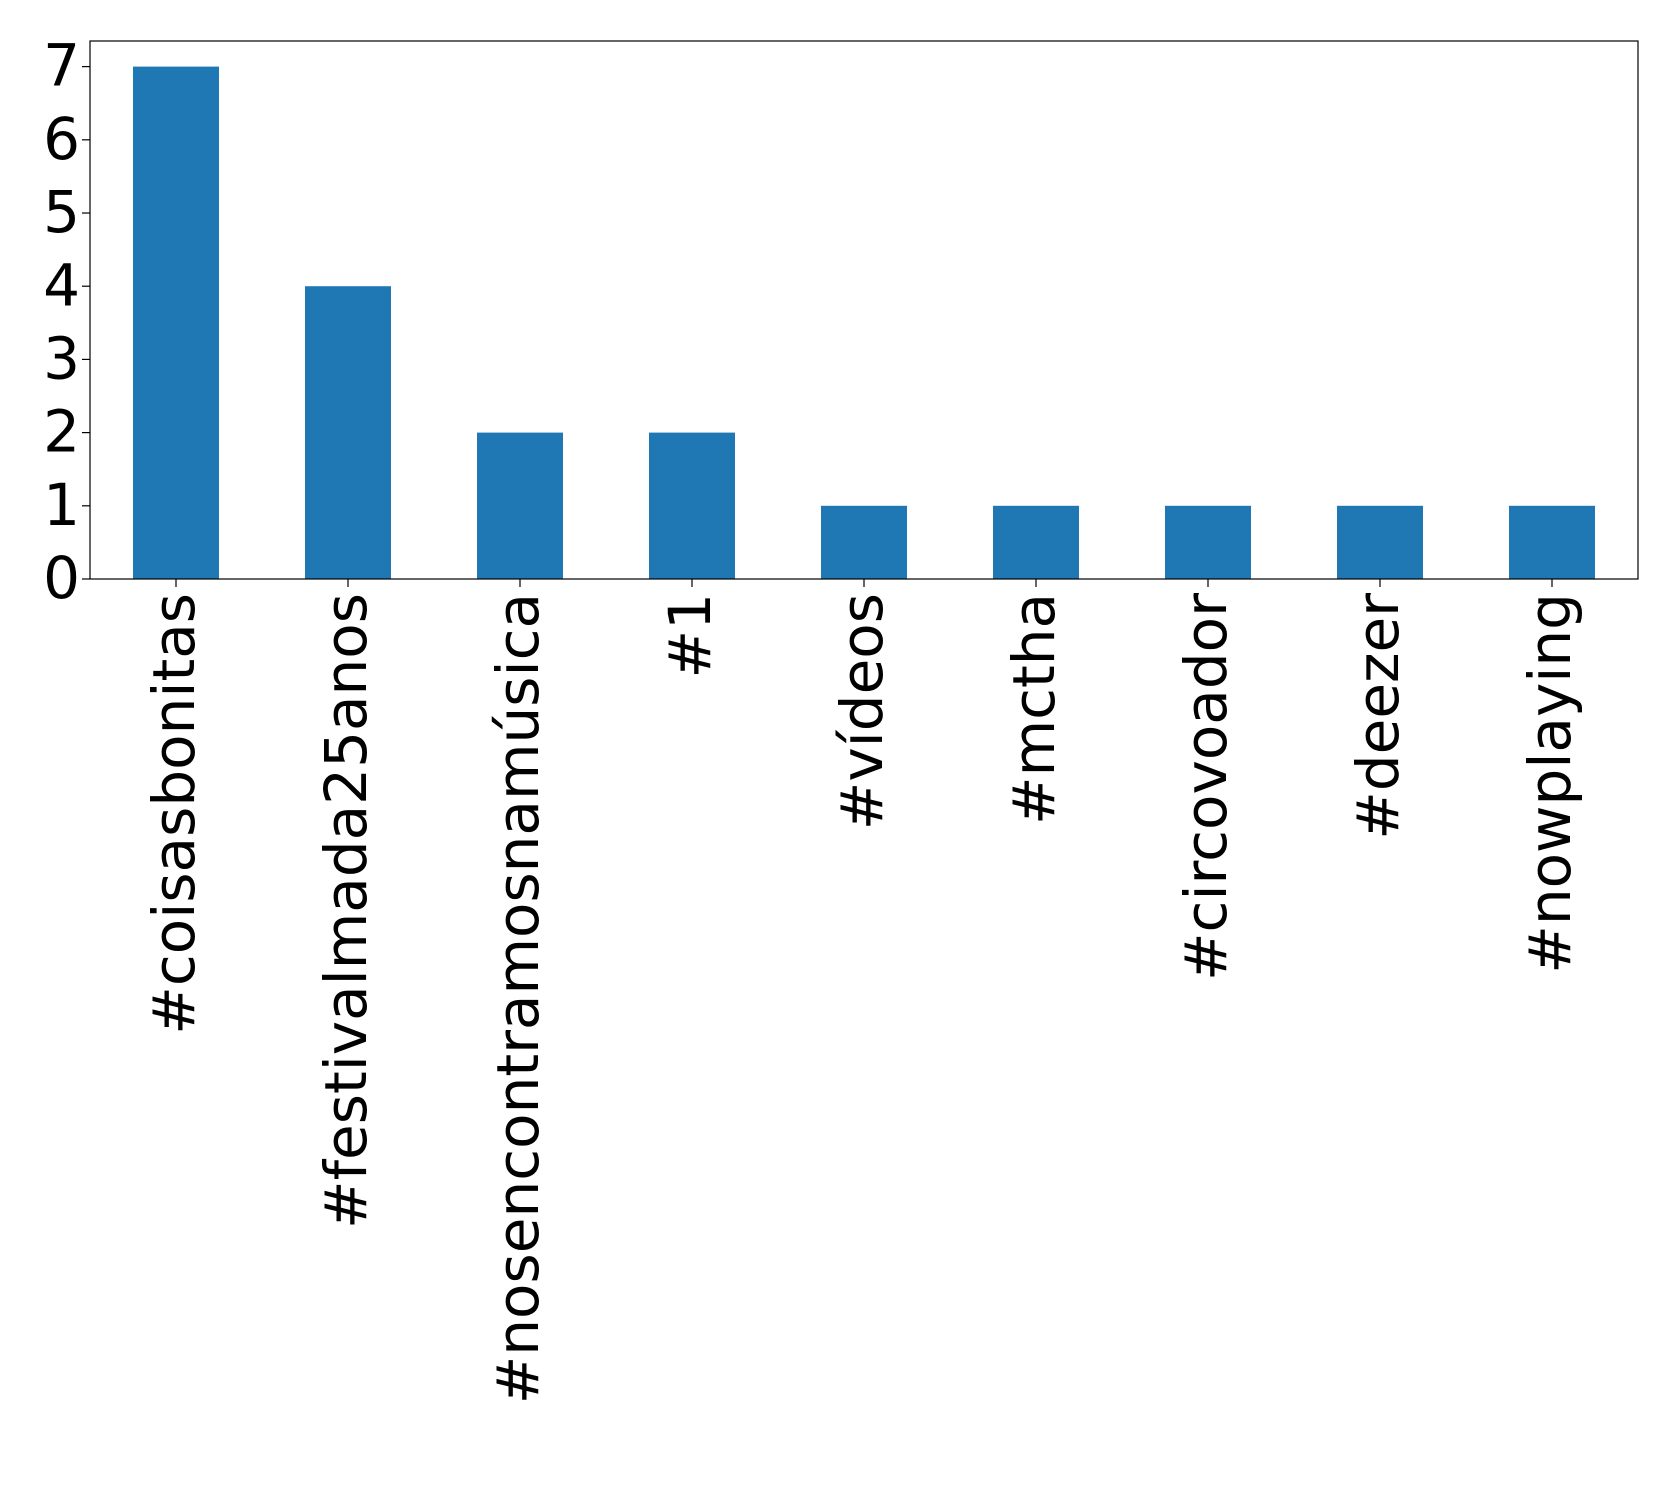  Describe the element at coordinates (346, 911) in the screenshot. I see `x-tick-label: #festivalmada25anos` at that location.